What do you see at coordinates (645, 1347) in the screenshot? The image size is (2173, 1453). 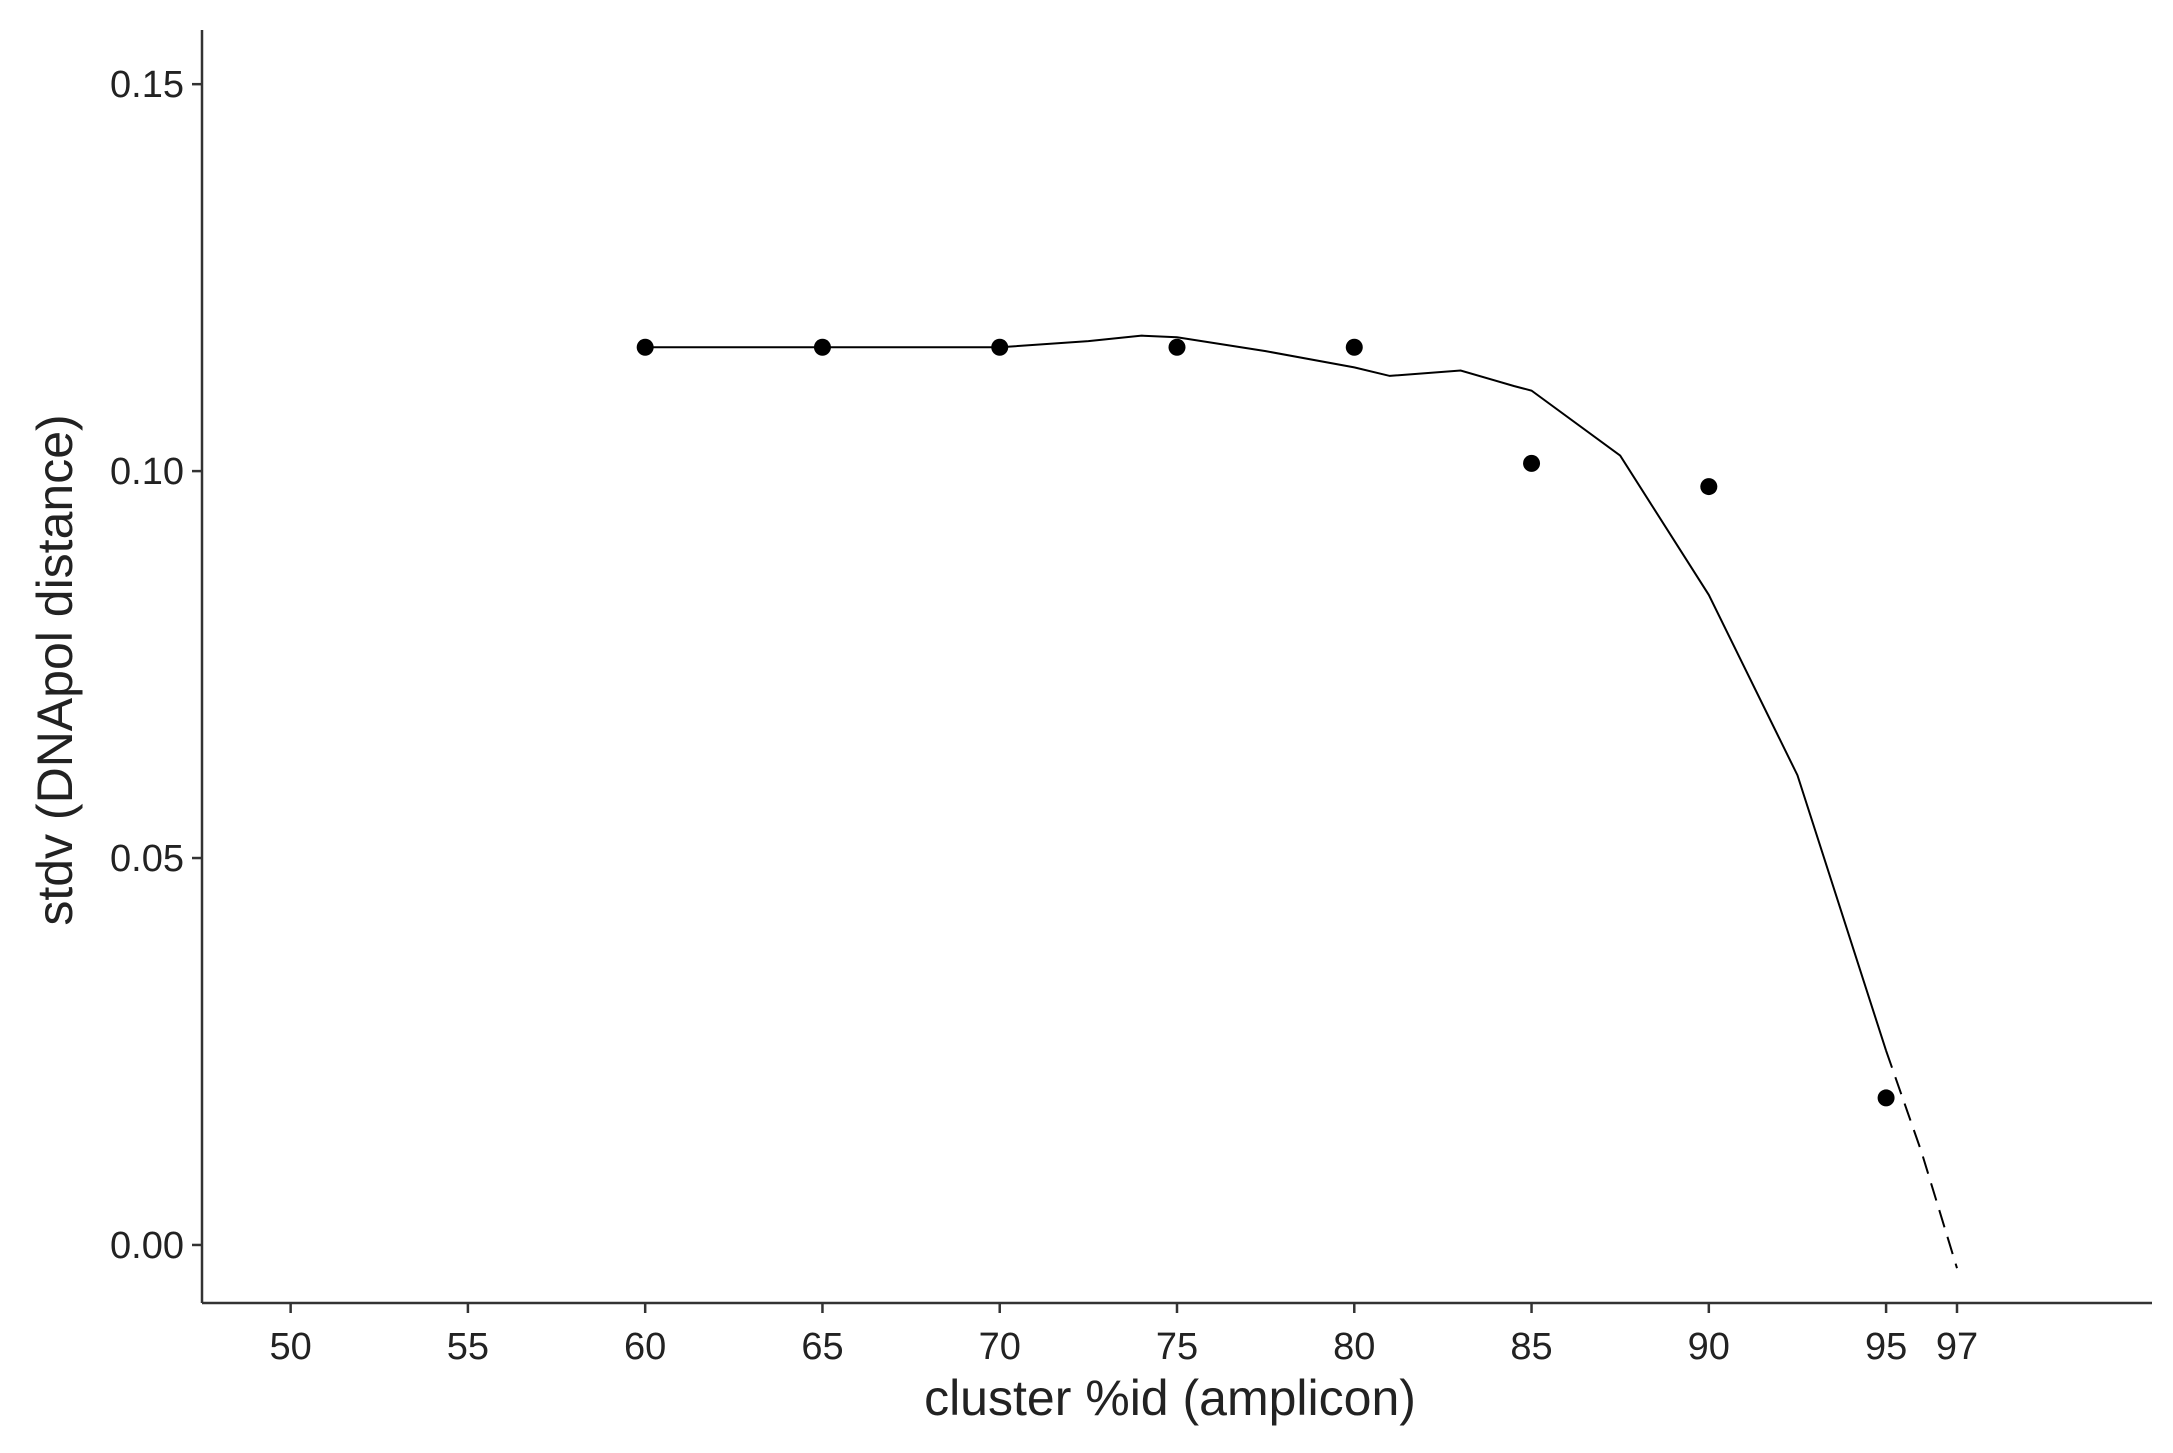 I see `x-tick-label: 60` at bounding box center [645, 1347].